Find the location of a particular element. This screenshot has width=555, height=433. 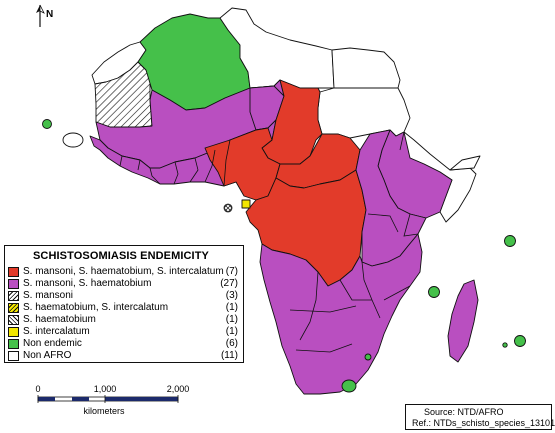

legend-label: Non AFRO is located at coordinates (47, 355).